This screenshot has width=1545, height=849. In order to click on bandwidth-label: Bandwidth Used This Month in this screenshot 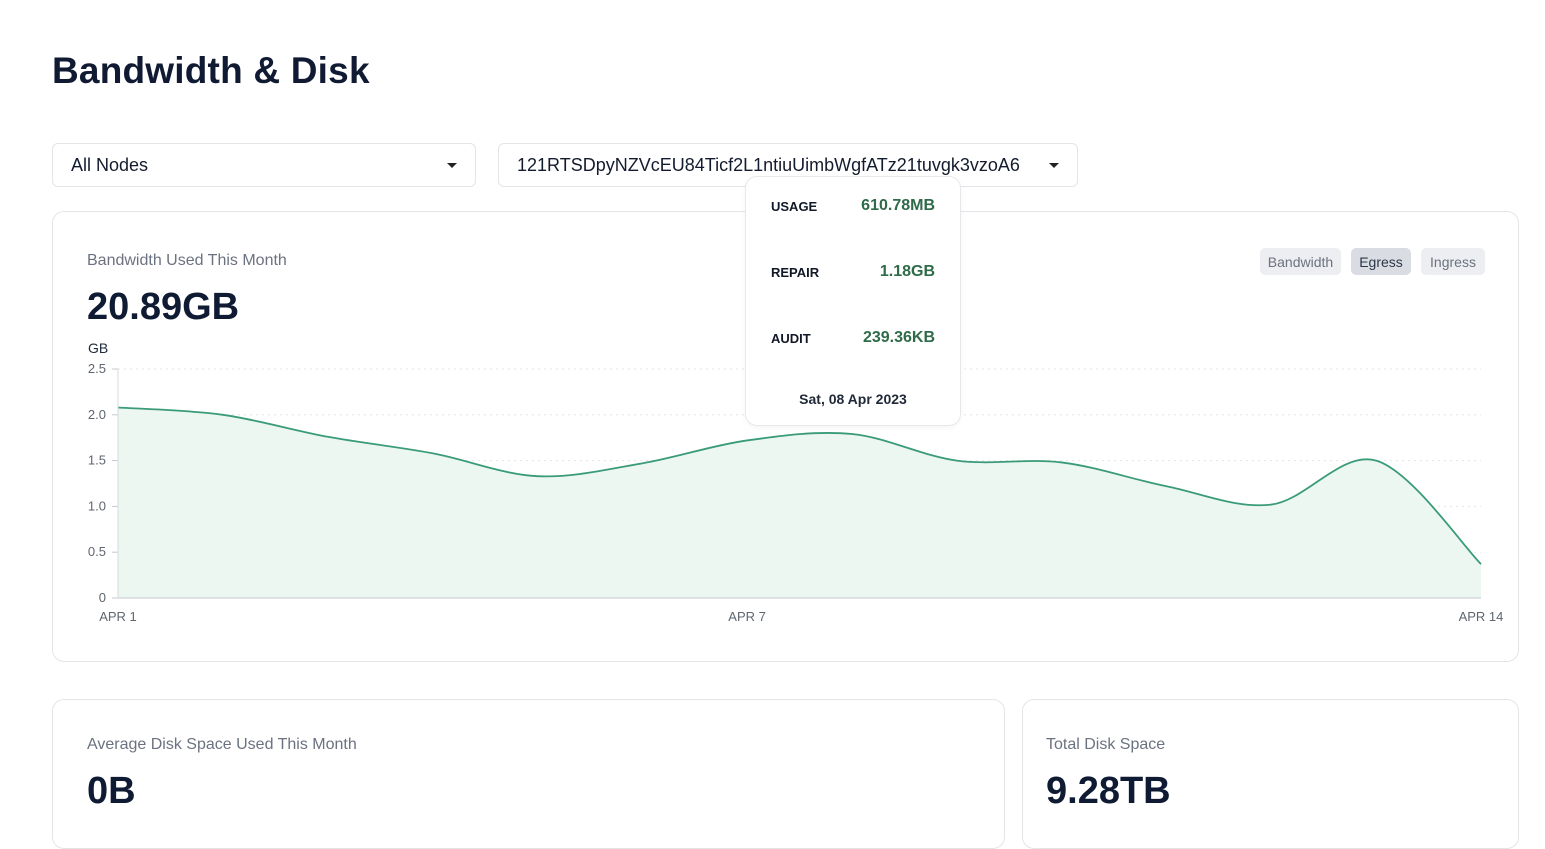, I will do `click(187, 260)`.